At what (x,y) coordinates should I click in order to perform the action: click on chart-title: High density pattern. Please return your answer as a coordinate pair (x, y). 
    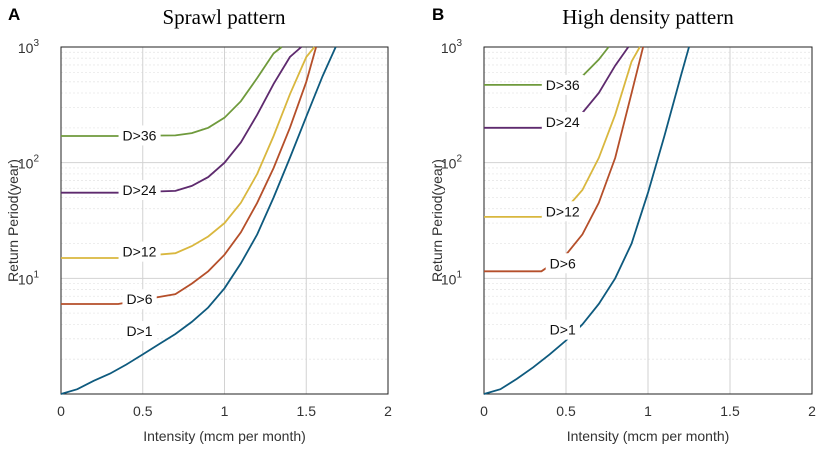
    Looking at the image, I should click on (648, 17).